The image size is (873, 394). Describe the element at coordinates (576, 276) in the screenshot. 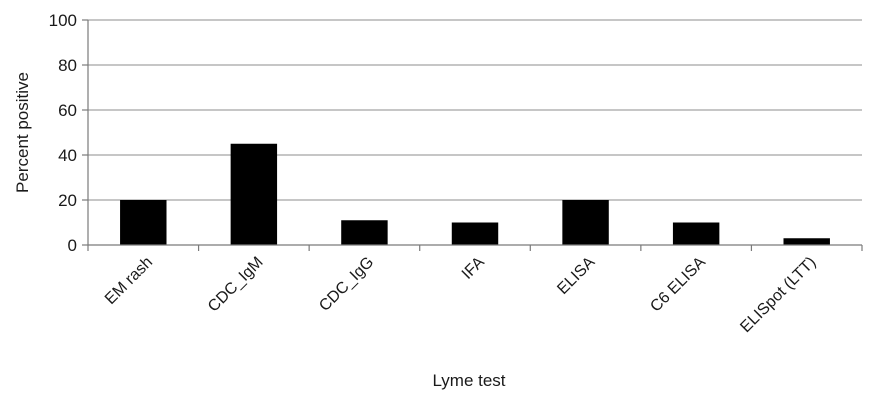

I see `x-tick-label: ELISA` at that location.